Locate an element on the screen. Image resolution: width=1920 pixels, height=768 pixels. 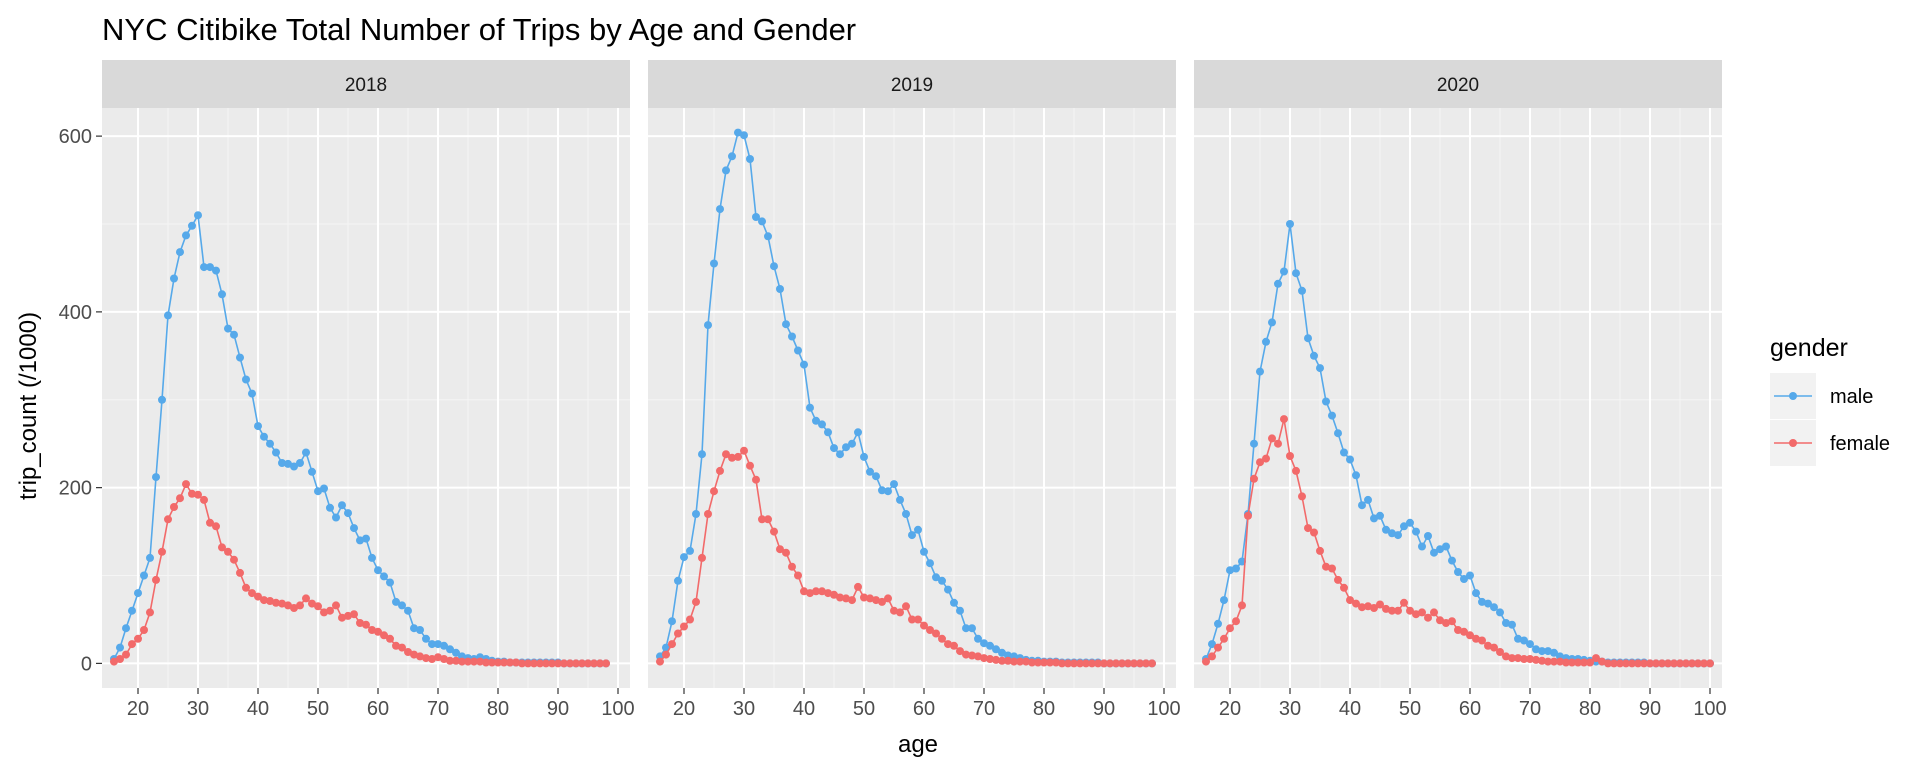
facet-strip is located at coordinates (366, 84).